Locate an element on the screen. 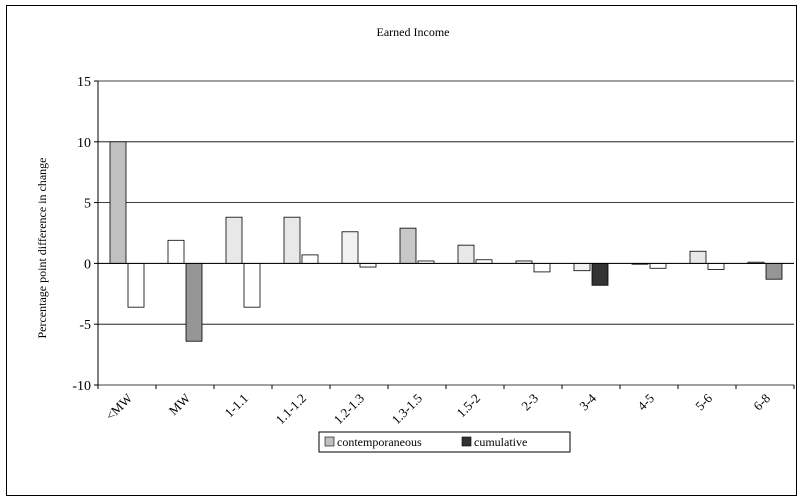 The width and height of the screenshot is (803, 501). y-tick-label: -10 is located at coordinates (81, 386).